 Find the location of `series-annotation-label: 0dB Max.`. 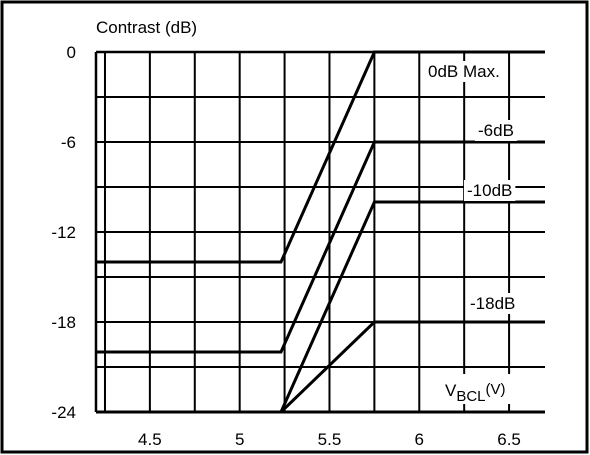

series-annotation-label: 0dB Max. is located at coordinates (464, 71).